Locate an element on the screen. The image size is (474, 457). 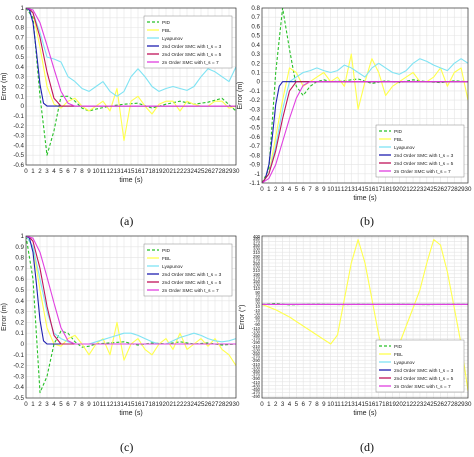
caption-b: (b) is located at coordinates (367, 221).